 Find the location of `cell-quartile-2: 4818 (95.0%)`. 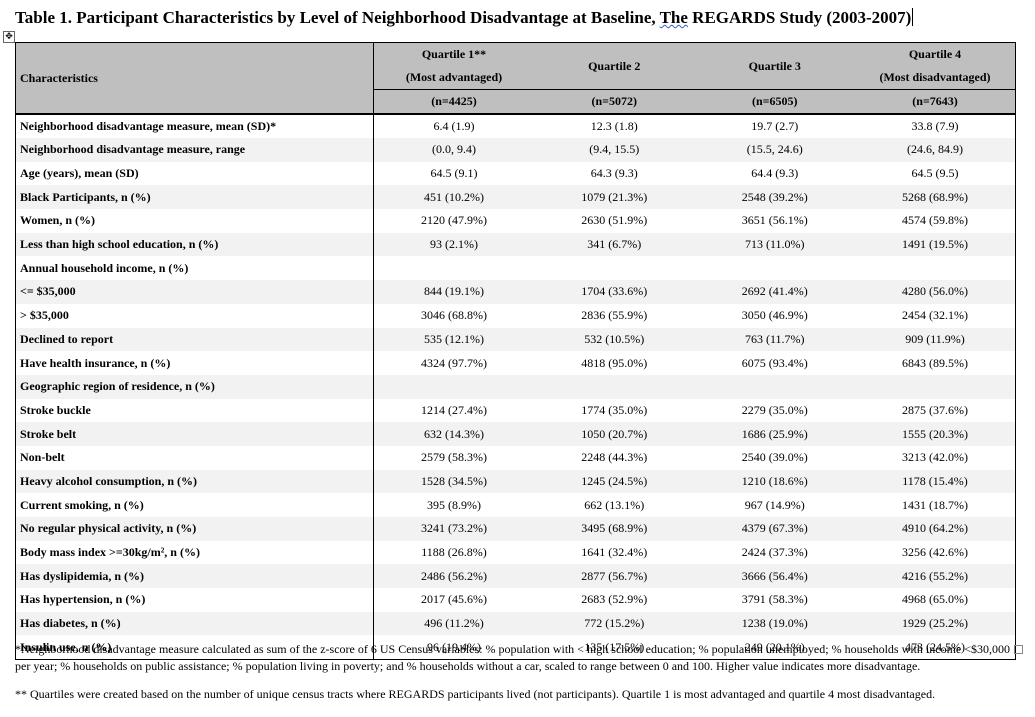

cell-quartile-2: 4818 (95.0%) is located at coordinates (614, 362).